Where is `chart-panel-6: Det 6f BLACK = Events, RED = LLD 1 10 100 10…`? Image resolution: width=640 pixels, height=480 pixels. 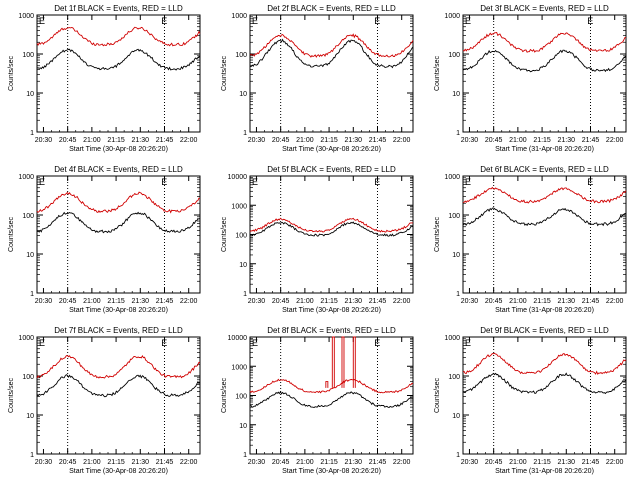 chart-panel-6: Det 6f BLACK = Events, RED = LLD 1 10 100 10… is located at coordinates (530, 239).